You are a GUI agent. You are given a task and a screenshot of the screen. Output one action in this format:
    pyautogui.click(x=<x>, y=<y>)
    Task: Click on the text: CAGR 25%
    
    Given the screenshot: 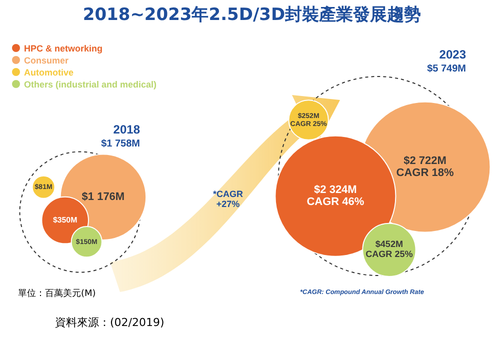 What is the action you would take?
    pyautogui.click(x=389, y=254)
    